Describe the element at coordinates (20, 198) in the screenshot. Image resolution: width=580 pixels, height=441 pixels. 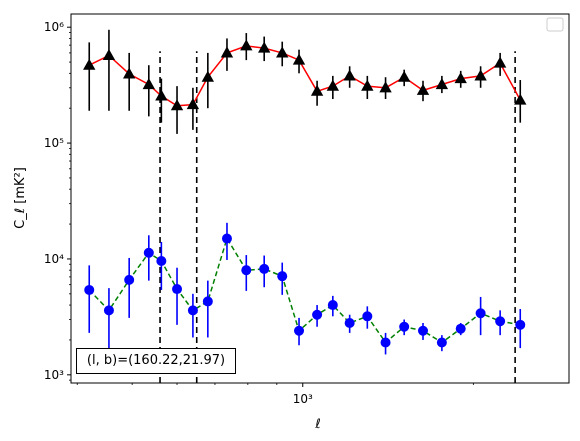
I see `y-axis-label: C_ℓ [mK²]` at that location.